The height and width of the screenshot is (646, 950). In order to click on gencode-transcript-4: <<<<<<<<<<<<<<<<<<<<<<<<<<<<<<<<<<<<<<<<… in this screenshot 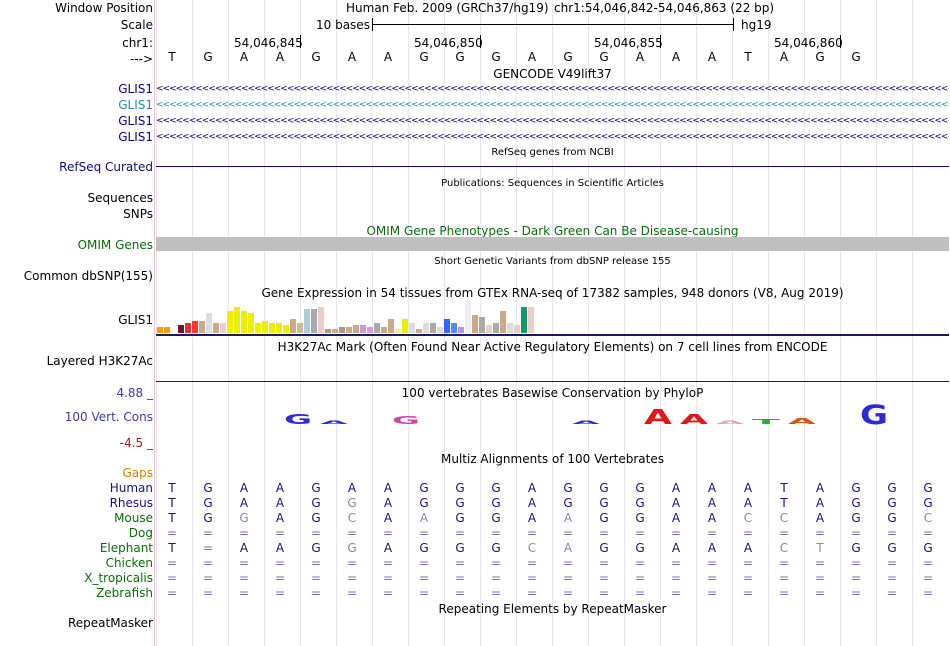, I will do `click(552, 137)`.